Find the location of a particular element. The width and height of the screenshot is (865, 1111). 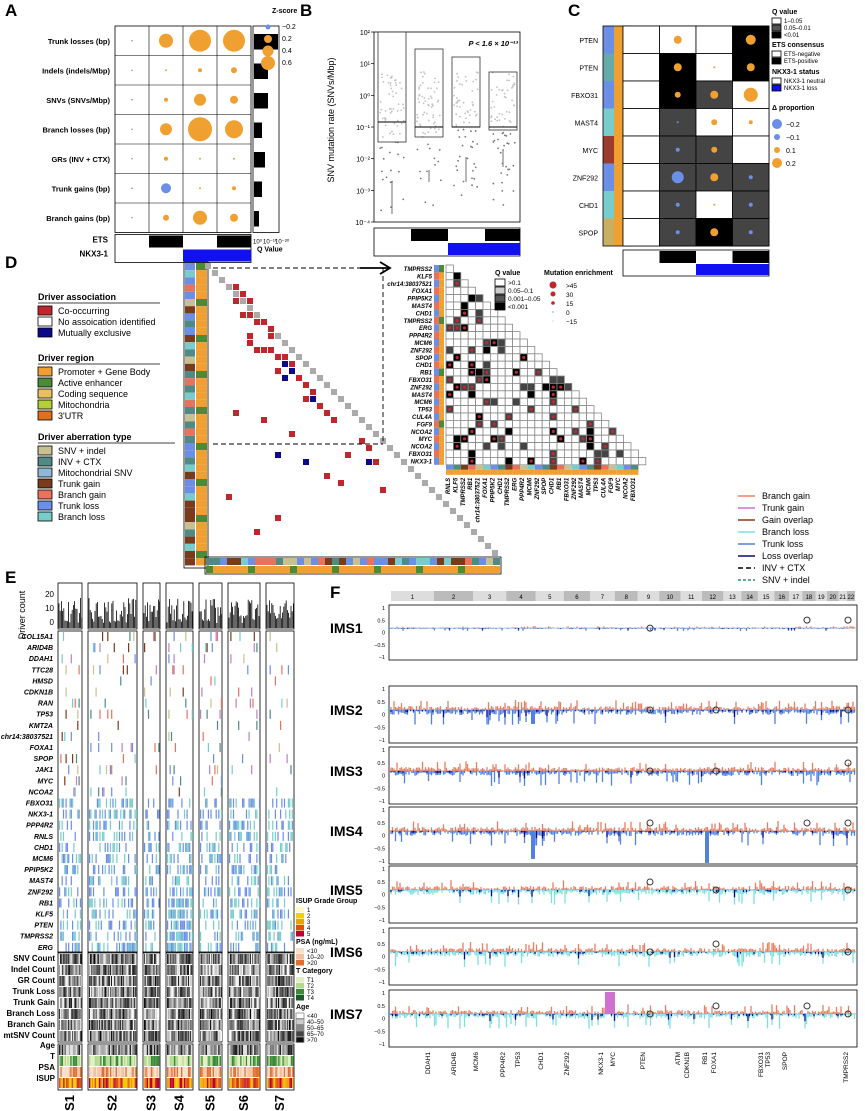

q-swatch is located at coordinates (776, 21).